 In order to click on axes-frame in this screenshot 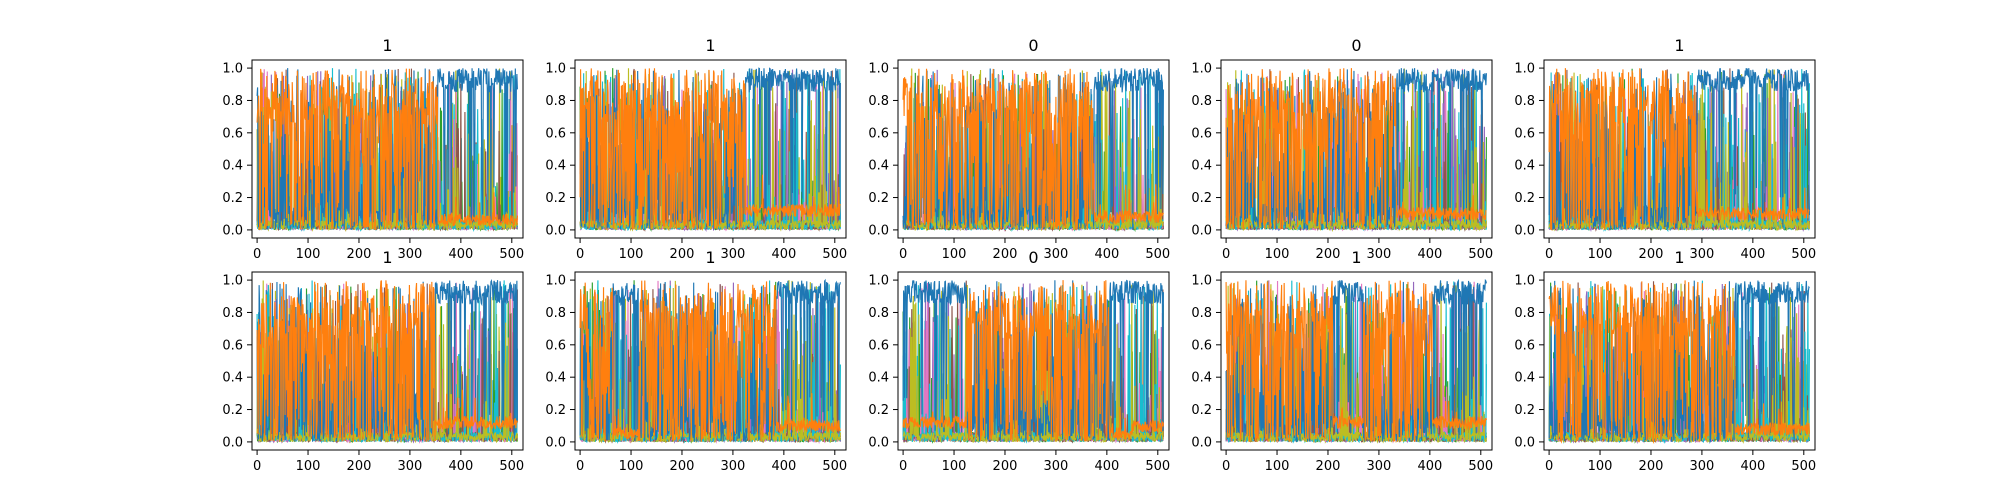, I will do `click(387, 149)`.